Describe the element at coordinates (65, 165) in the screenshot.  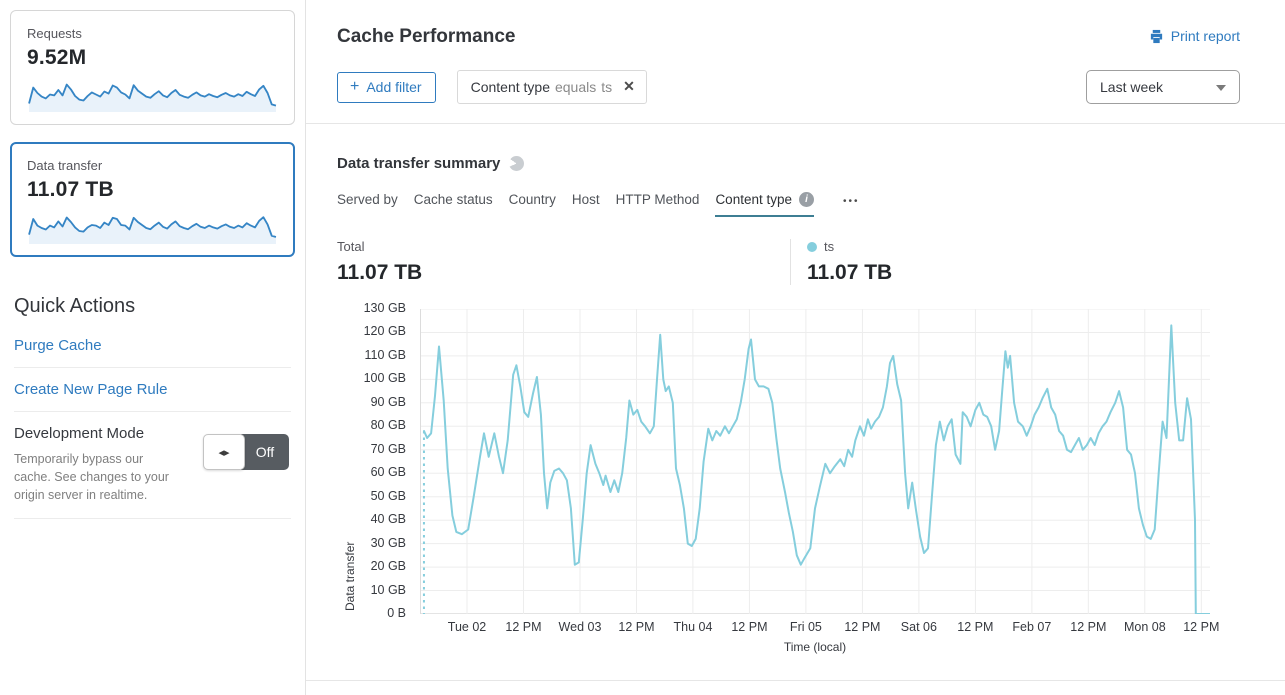
I see `data-transfer-card-label: Data transfer` at that location.